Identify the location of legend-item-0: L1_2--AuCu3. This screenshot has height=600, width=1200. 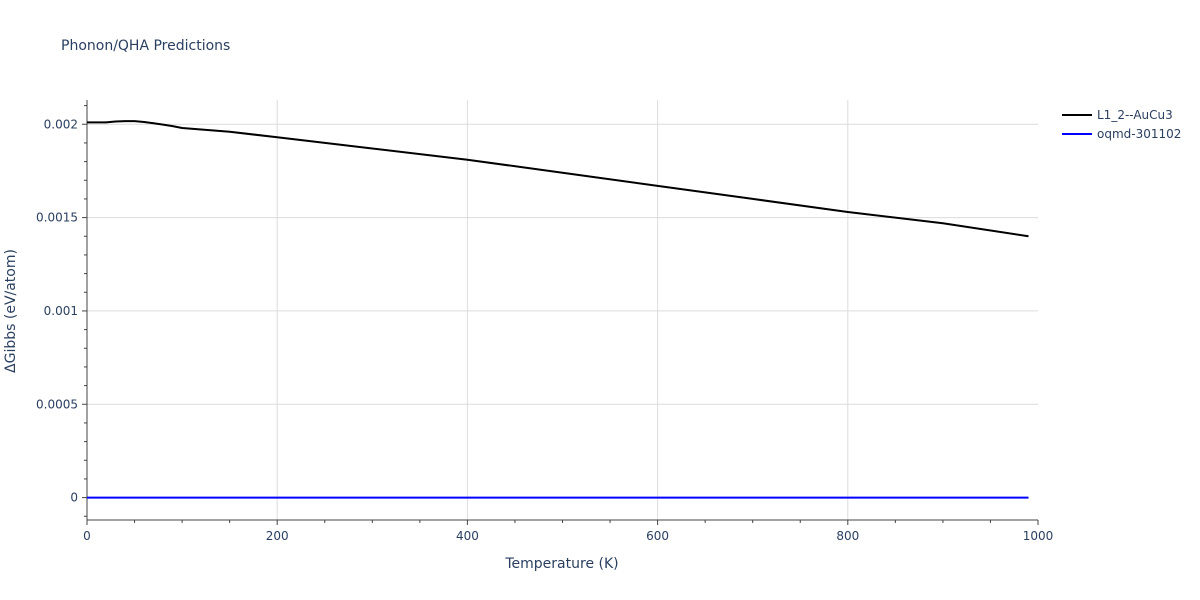
(1117, 115).